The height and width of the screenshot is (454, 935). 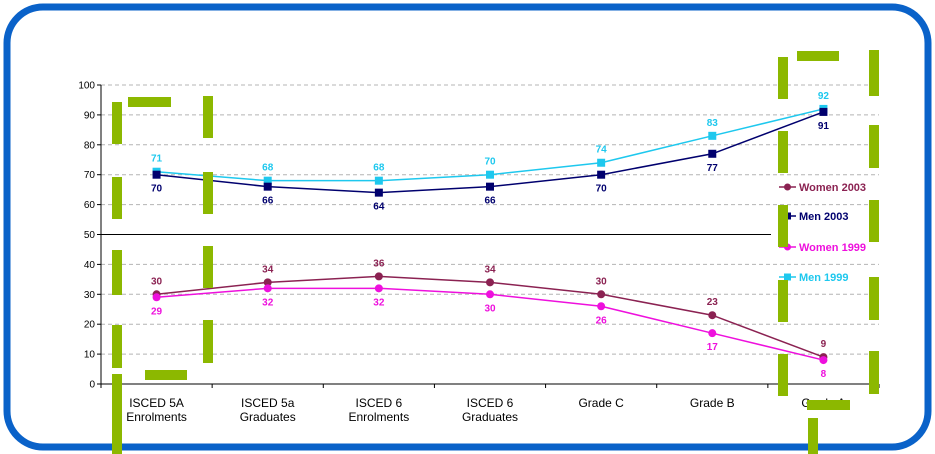 What do you see at coordinates (90, 115) in the screenshot?
I see `y-tick-label: 90` at bounding box center [90, 115].